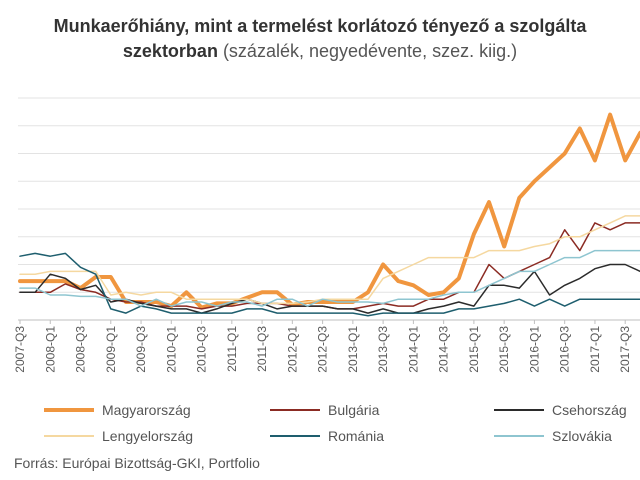  I want to click on x-tick-label: 2016-Q3, so click(565, 349).